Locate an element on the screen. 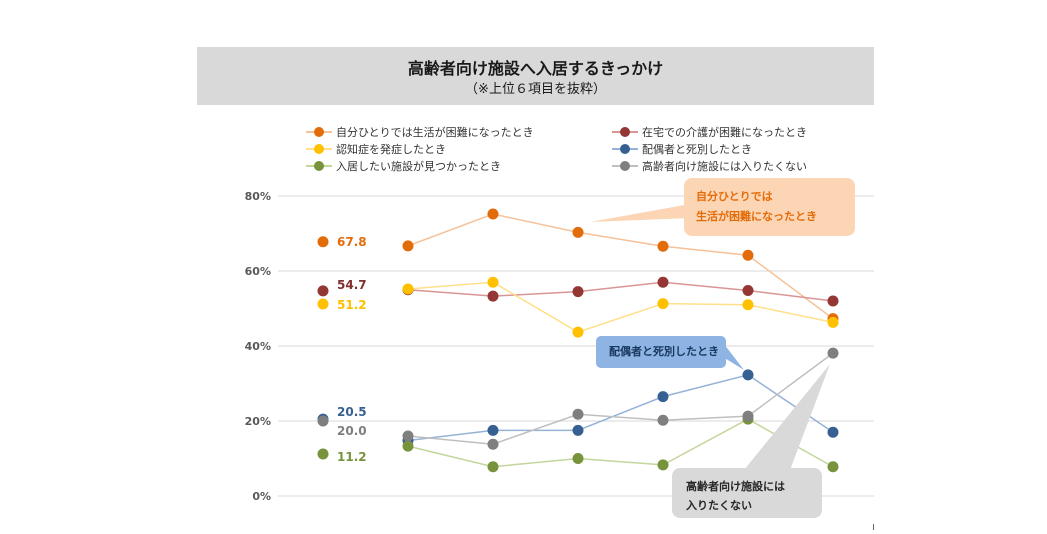 This screenshot has height=534, width=1047. chart-title-box: 高齢者向け施設へ入居するきっかけ （※上位６項目を抜粋） is located at coordinates (535, 76).